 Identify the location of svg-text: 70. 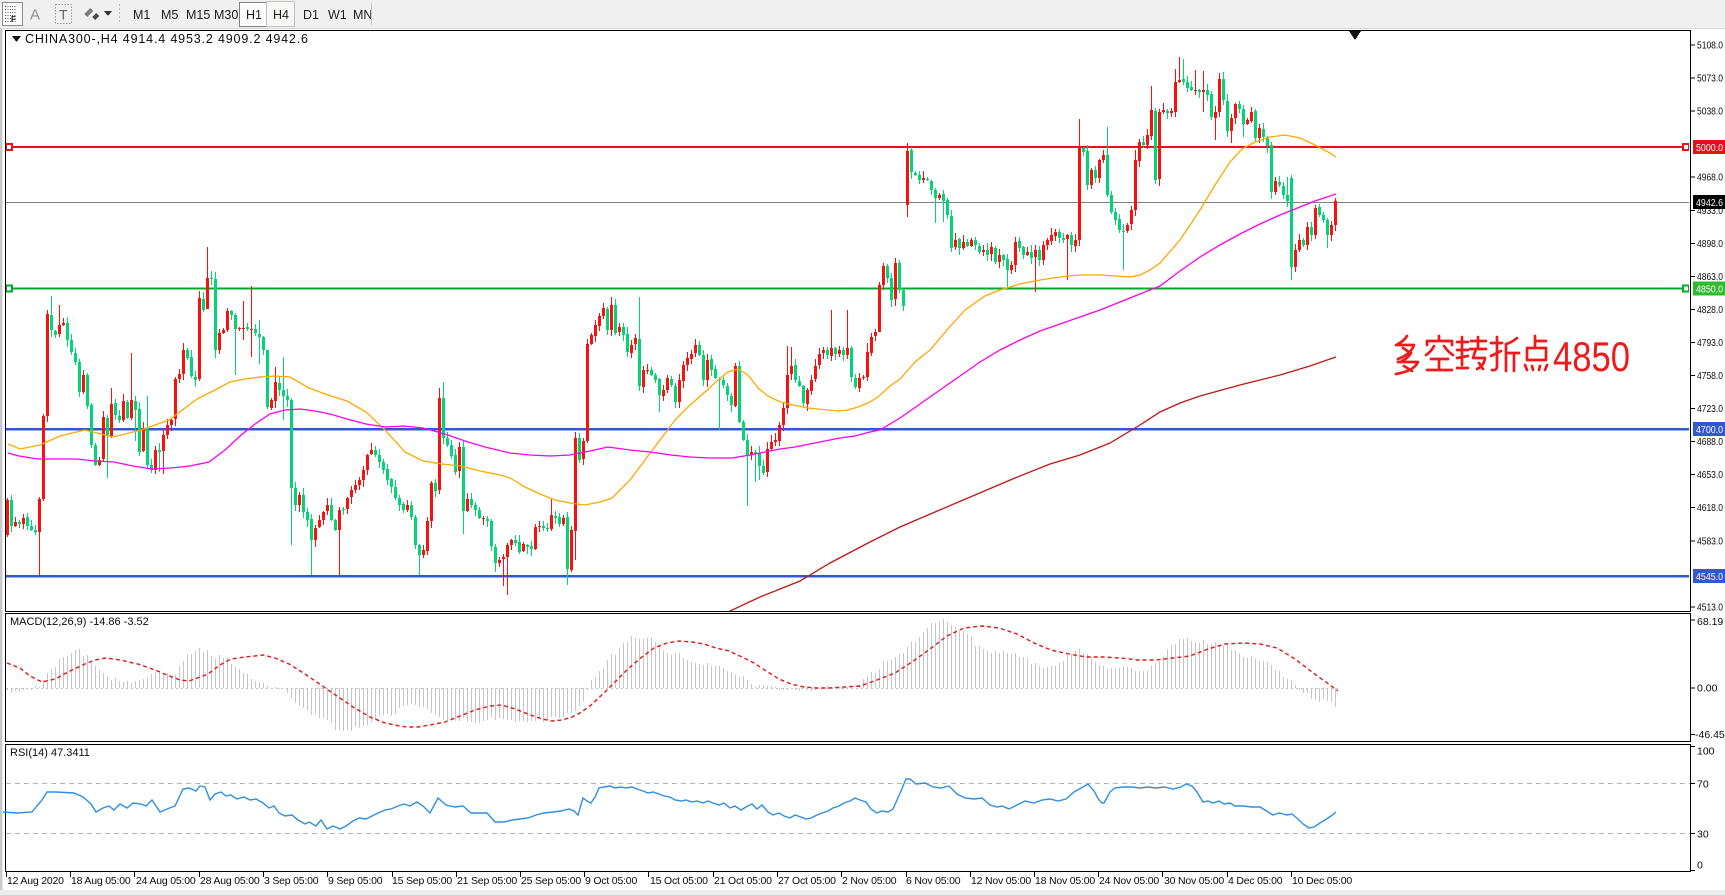
(1703, 785).